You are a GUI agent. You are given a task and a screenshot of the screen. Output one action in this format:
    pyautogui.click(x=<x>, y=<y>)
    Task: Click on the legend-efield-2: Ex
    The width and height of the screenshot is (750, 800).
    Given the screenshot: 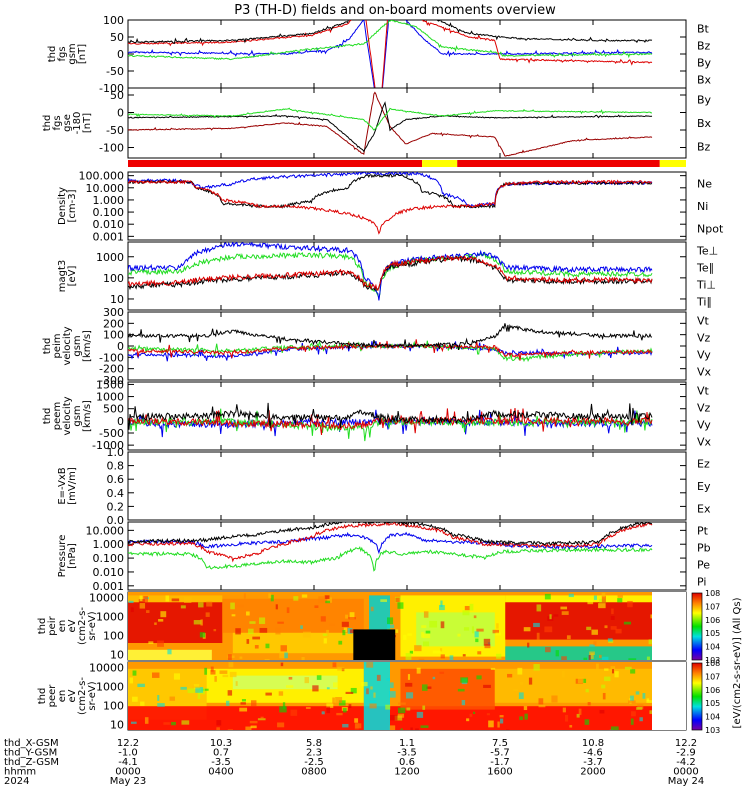 What is the action you would take?
    pyautogui.click(x=704, y=509)
    